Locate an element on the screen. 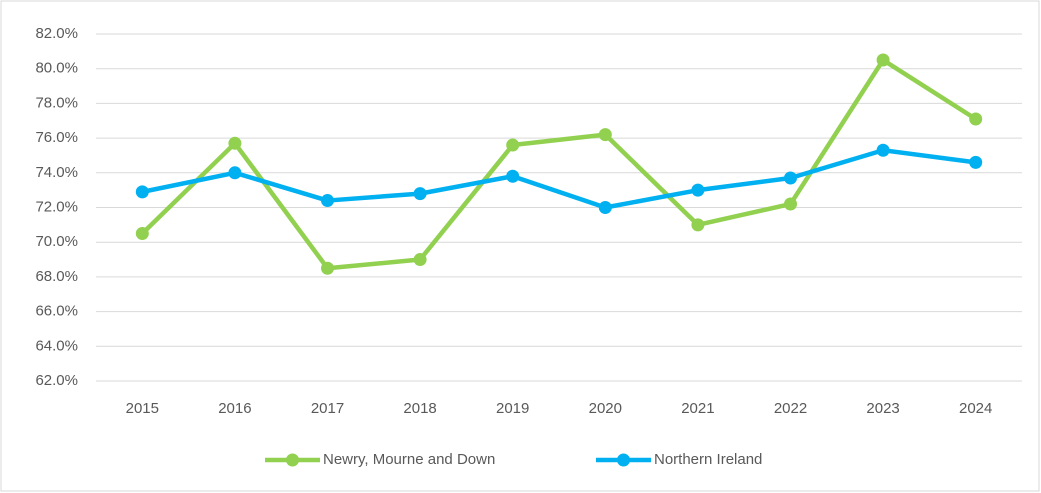 The width and height of the screenshot is (1041, 493). y-tick-label: 76.0% is located at coordinates (56, 137).